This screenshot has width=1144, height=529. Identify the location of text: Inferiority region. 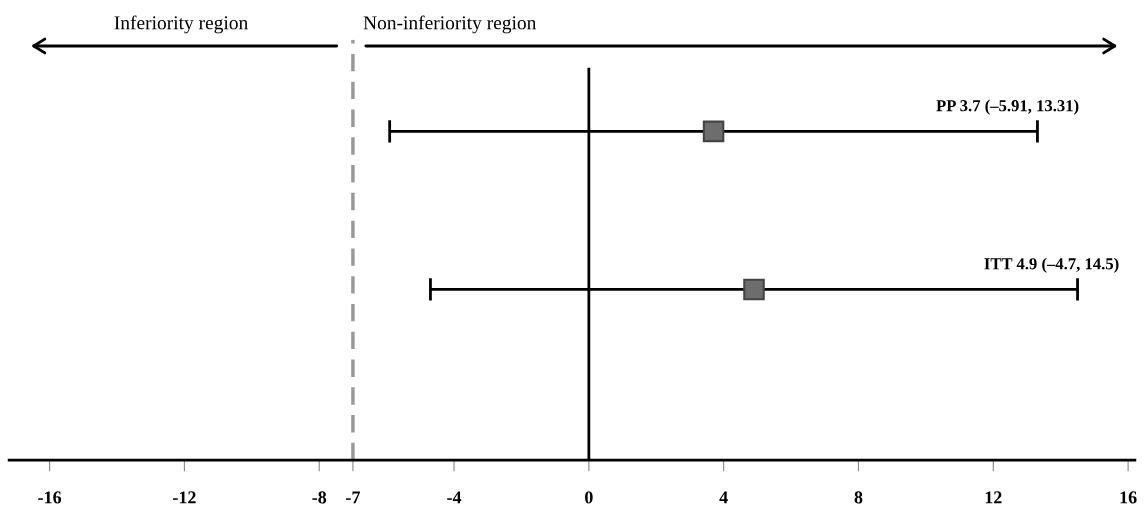
(181, 24).